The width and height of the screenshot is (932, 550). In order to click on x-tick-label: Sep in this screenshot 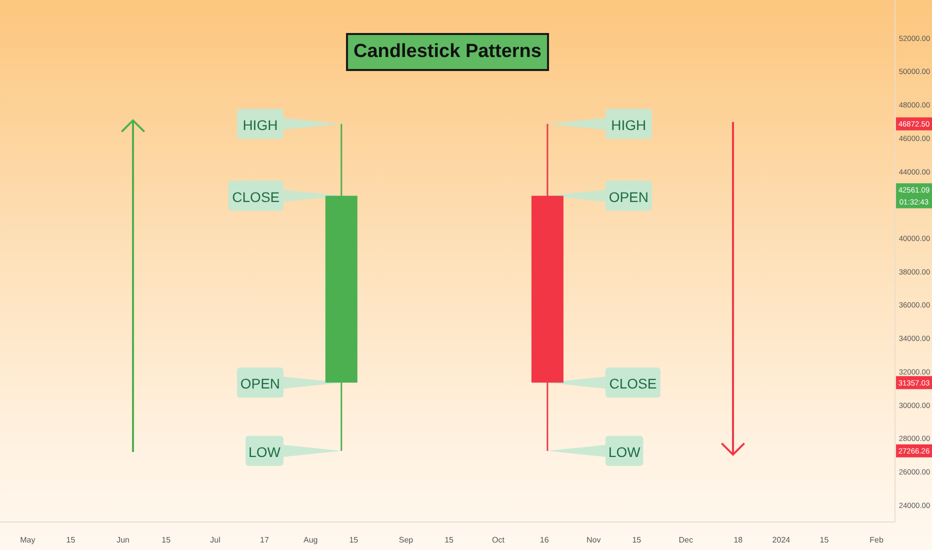, I will do `click(406, 540)`.